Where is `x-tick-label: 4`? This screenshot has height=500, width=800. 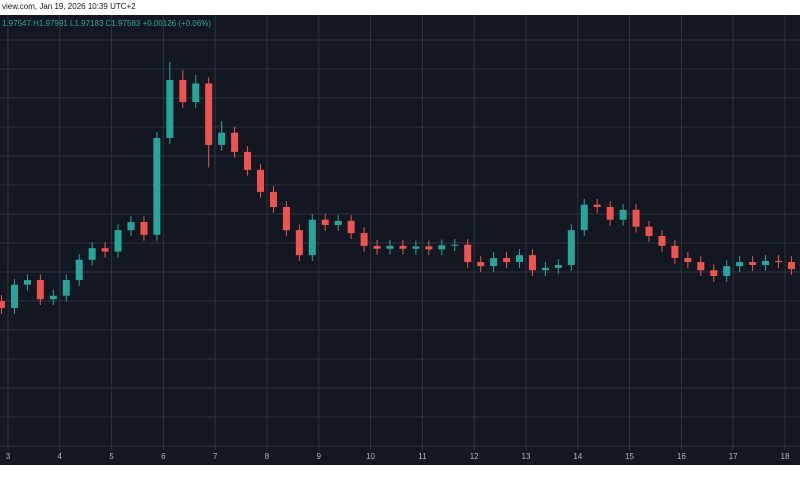 x-tick-label: 4 is located at coordinates (60, 456).